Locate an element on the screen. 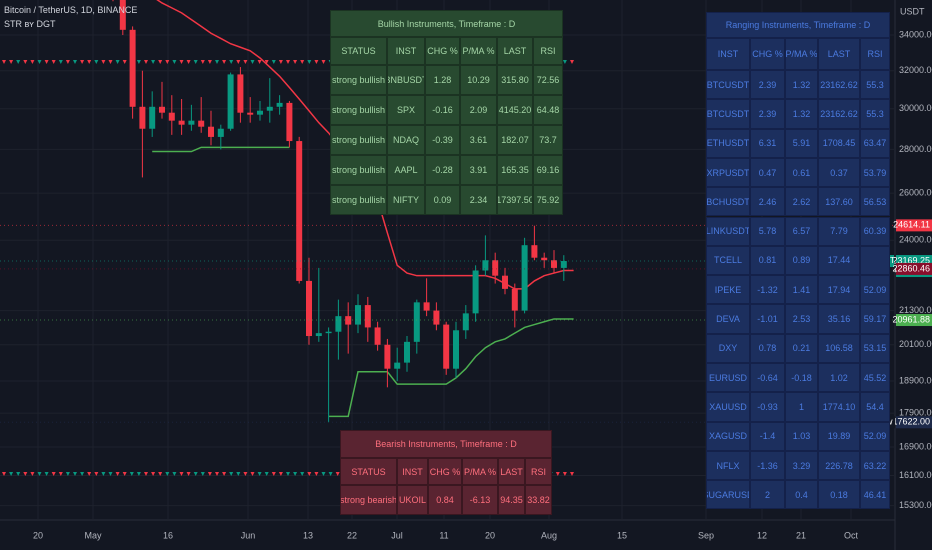  x-tick-label: Sep is located at coordinates (706, 535).